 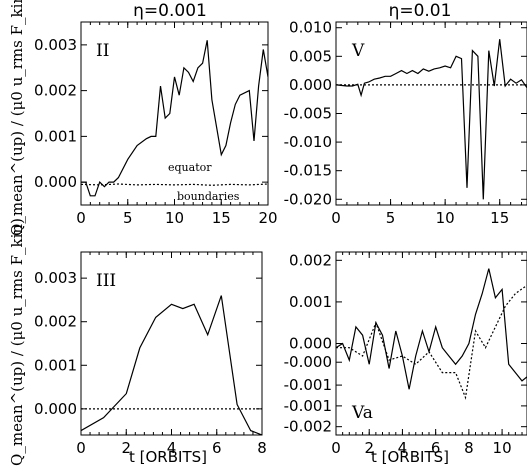 What do you see at coordinates (420, 11) in the screenshot?
I see `col-title-right: η=0.01` at bounding box center [420, 11].